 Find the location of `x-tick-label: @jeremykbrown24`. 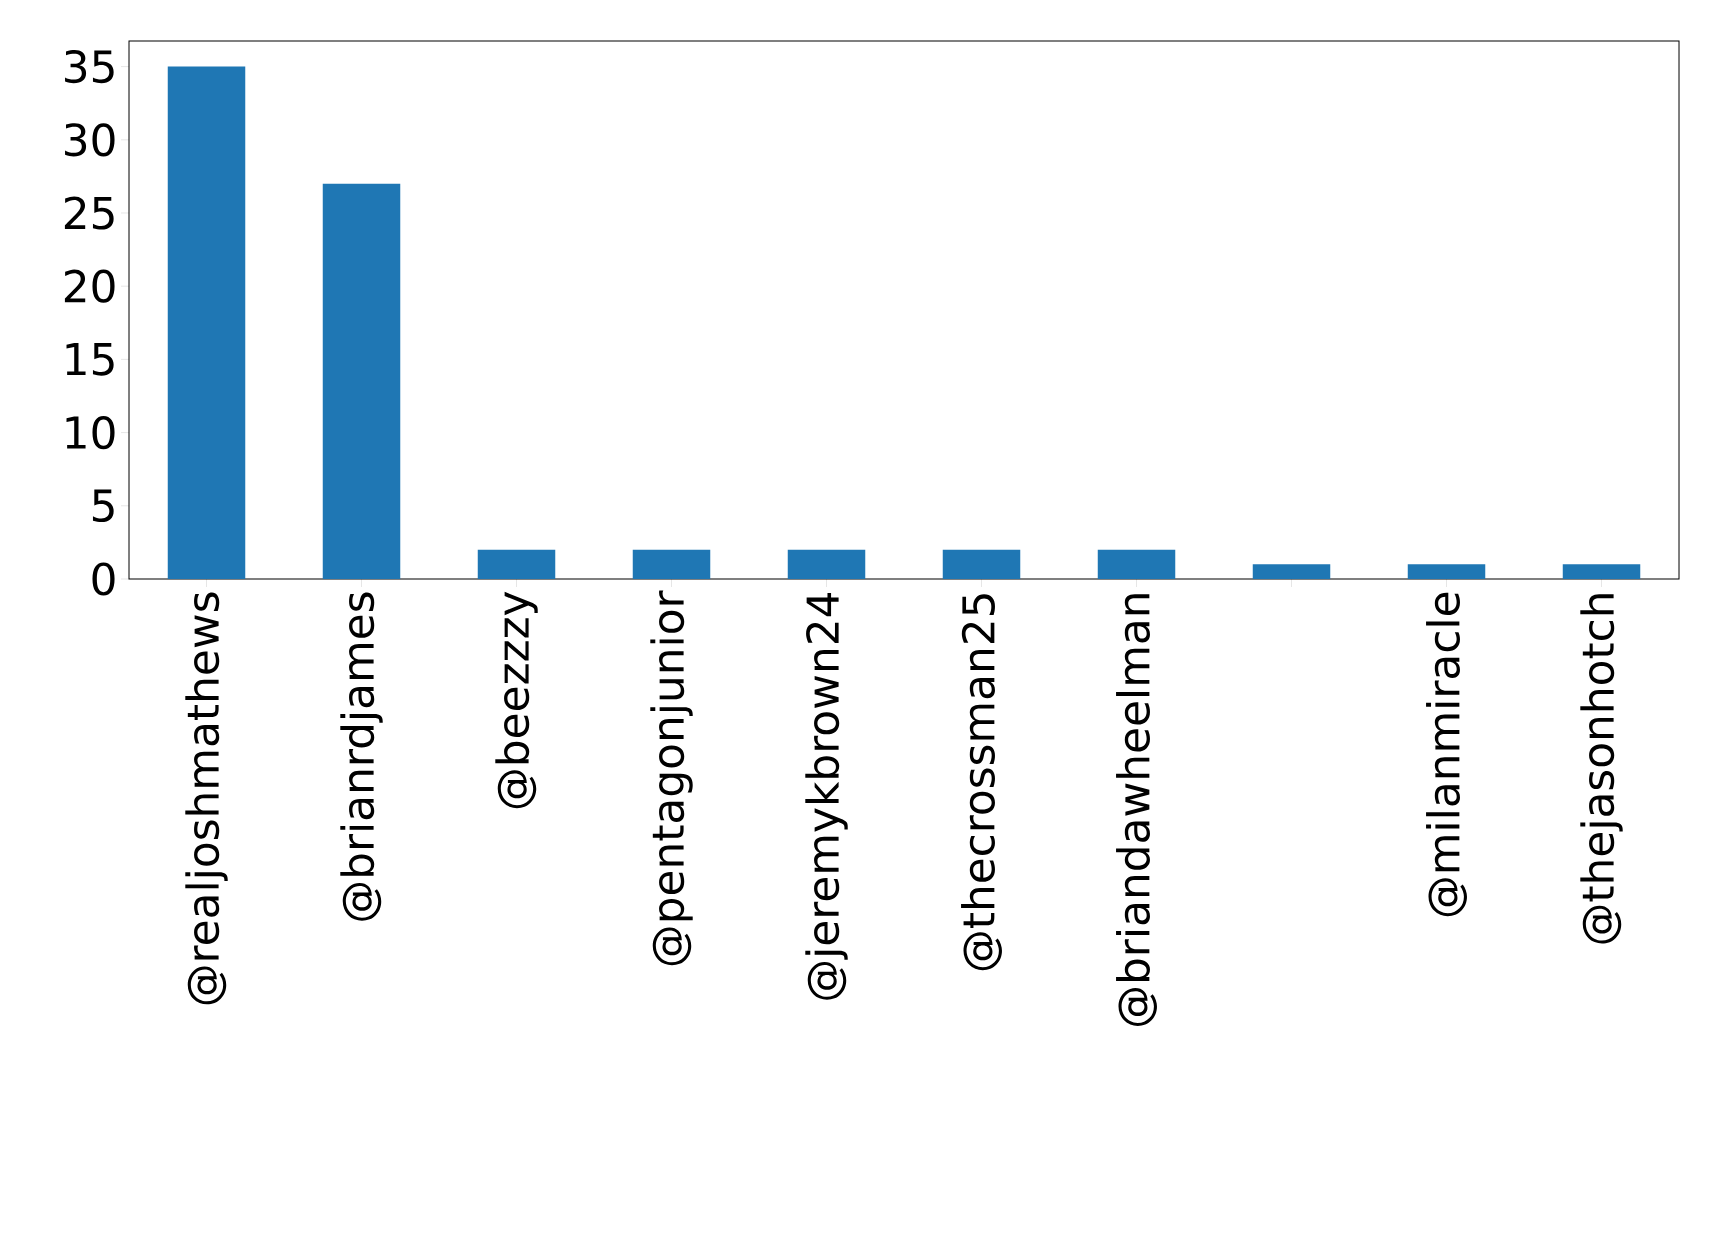

x-tick-label: @jeremykbrown24 is located at coordinates (826, 796).